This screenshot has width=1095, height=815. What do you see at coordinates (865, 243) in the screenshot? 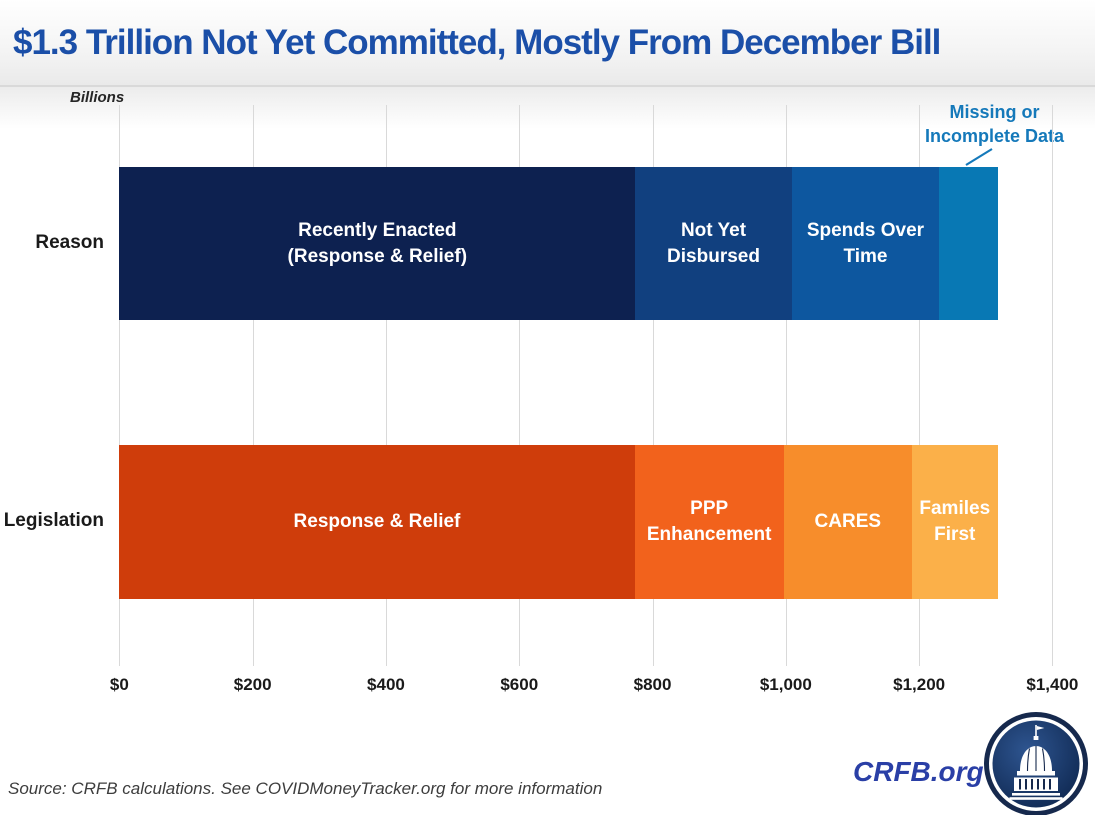
I see `bar-segment-spends-over-time: Spends Over Time` at bounding box center [865, 243].